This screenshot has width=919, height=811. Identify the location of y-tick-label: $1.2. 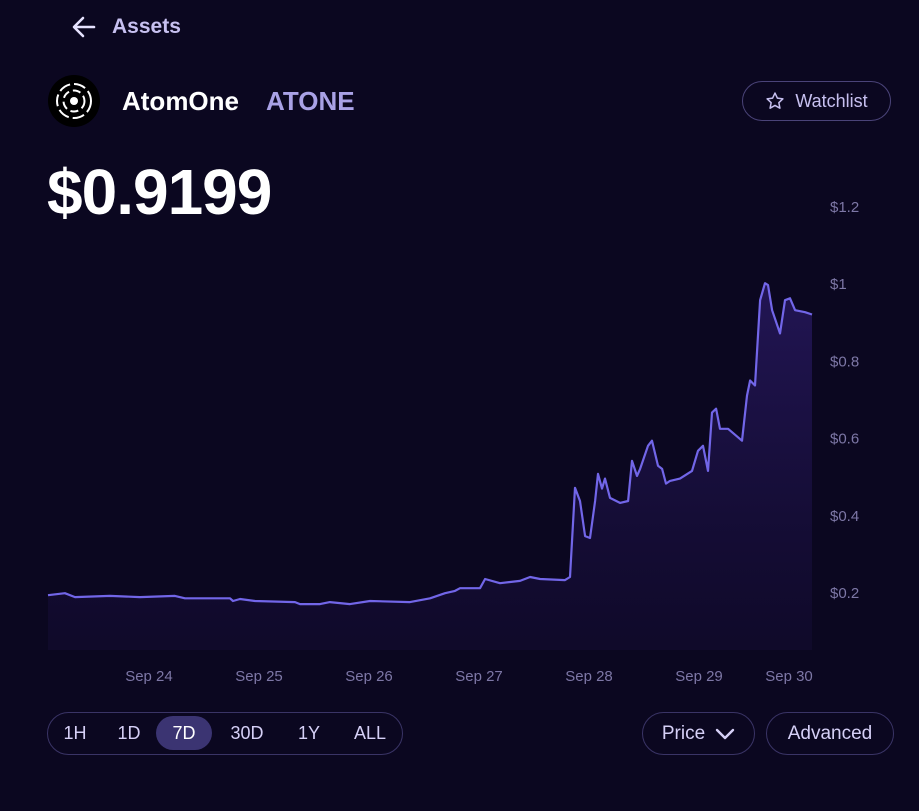
(844, 207).